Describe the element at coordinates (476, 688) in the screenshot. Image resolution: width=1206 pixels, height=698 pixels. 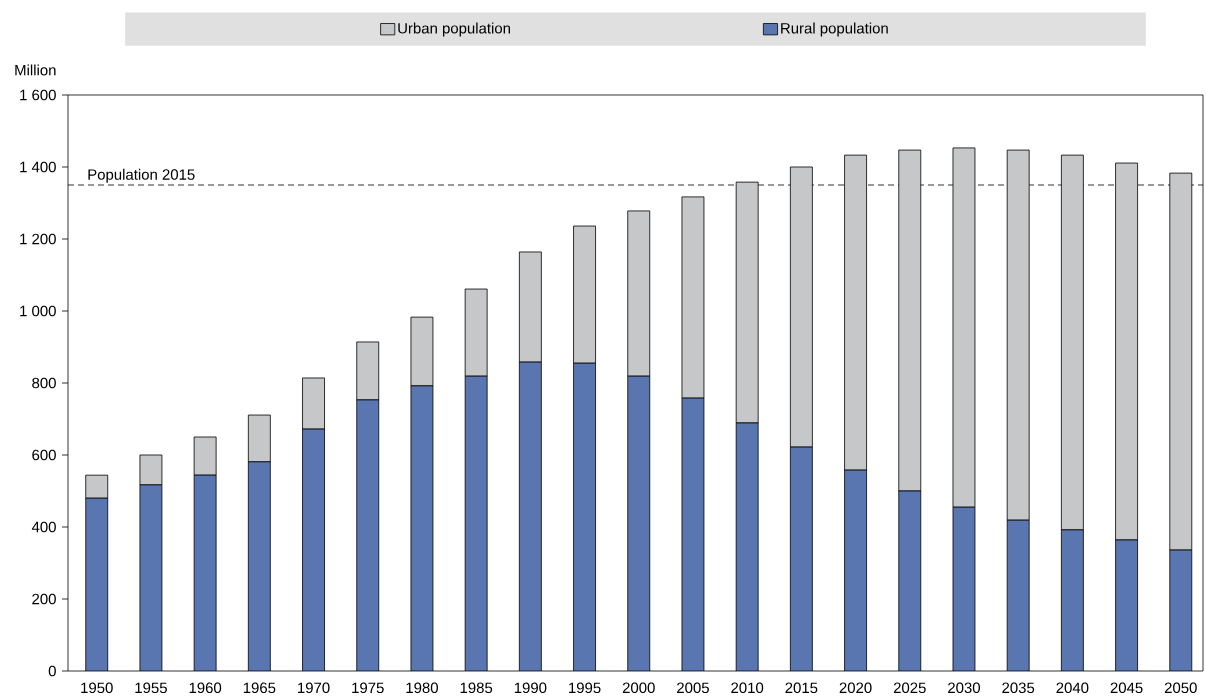
I see `x-tick-label: 1985` at that location.